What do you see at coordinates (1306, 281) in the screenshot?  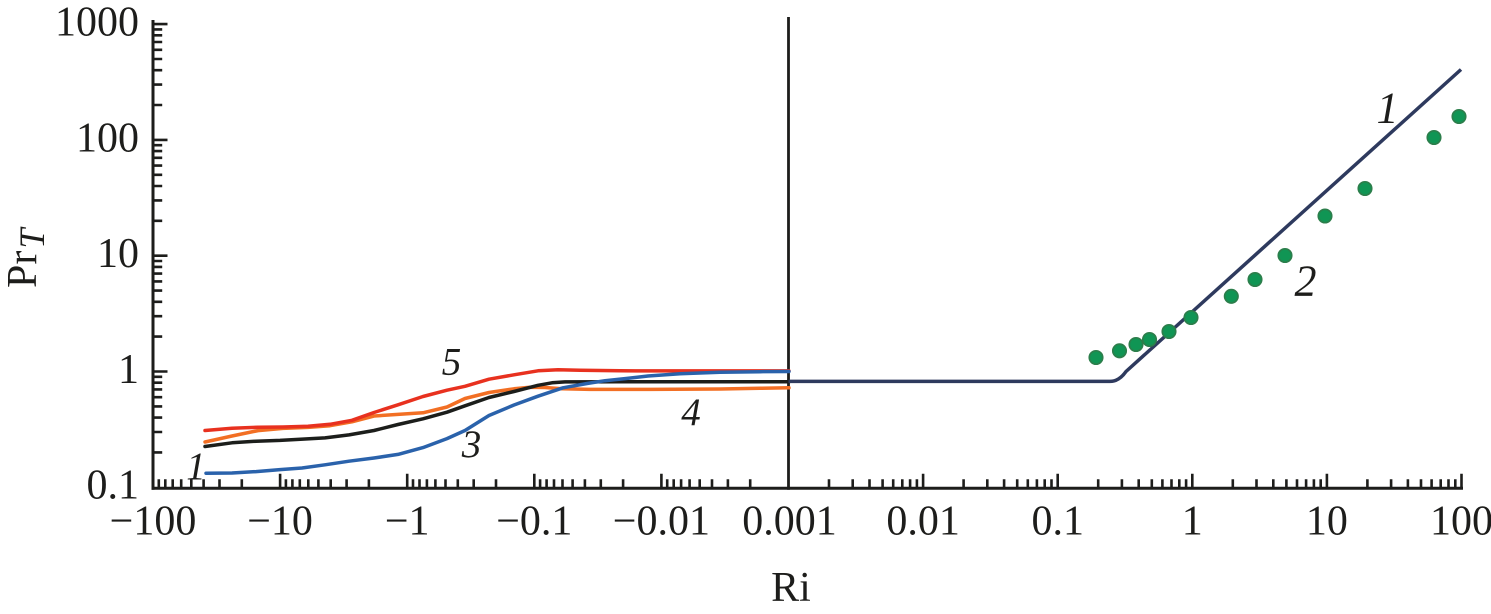 I see `svg-text: 2` at bounding box center [1306, 281].